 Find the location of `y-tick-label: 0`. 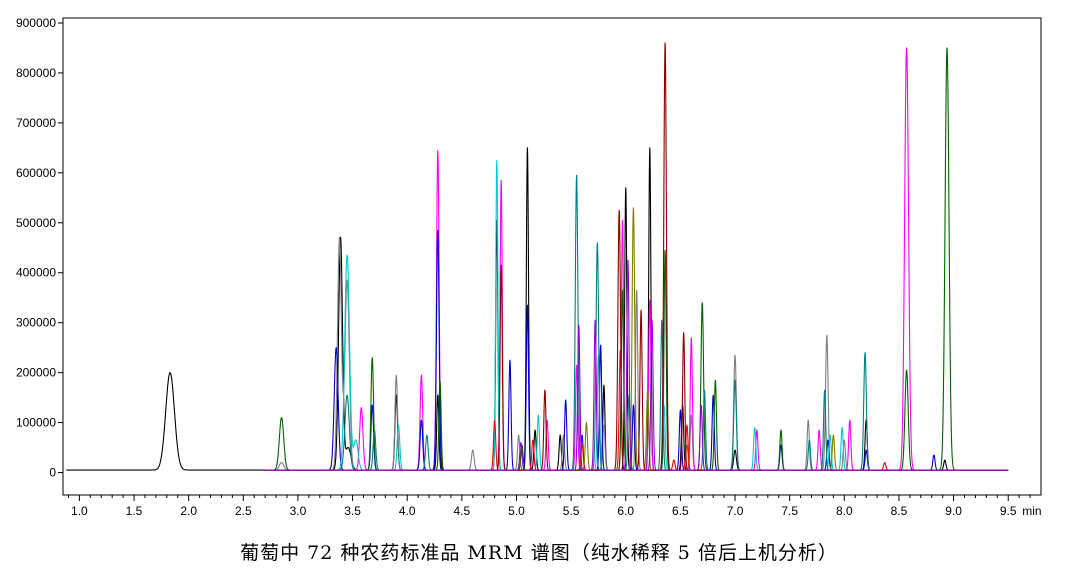

y-tick-label: 0 is located at coordinates (52, 473).